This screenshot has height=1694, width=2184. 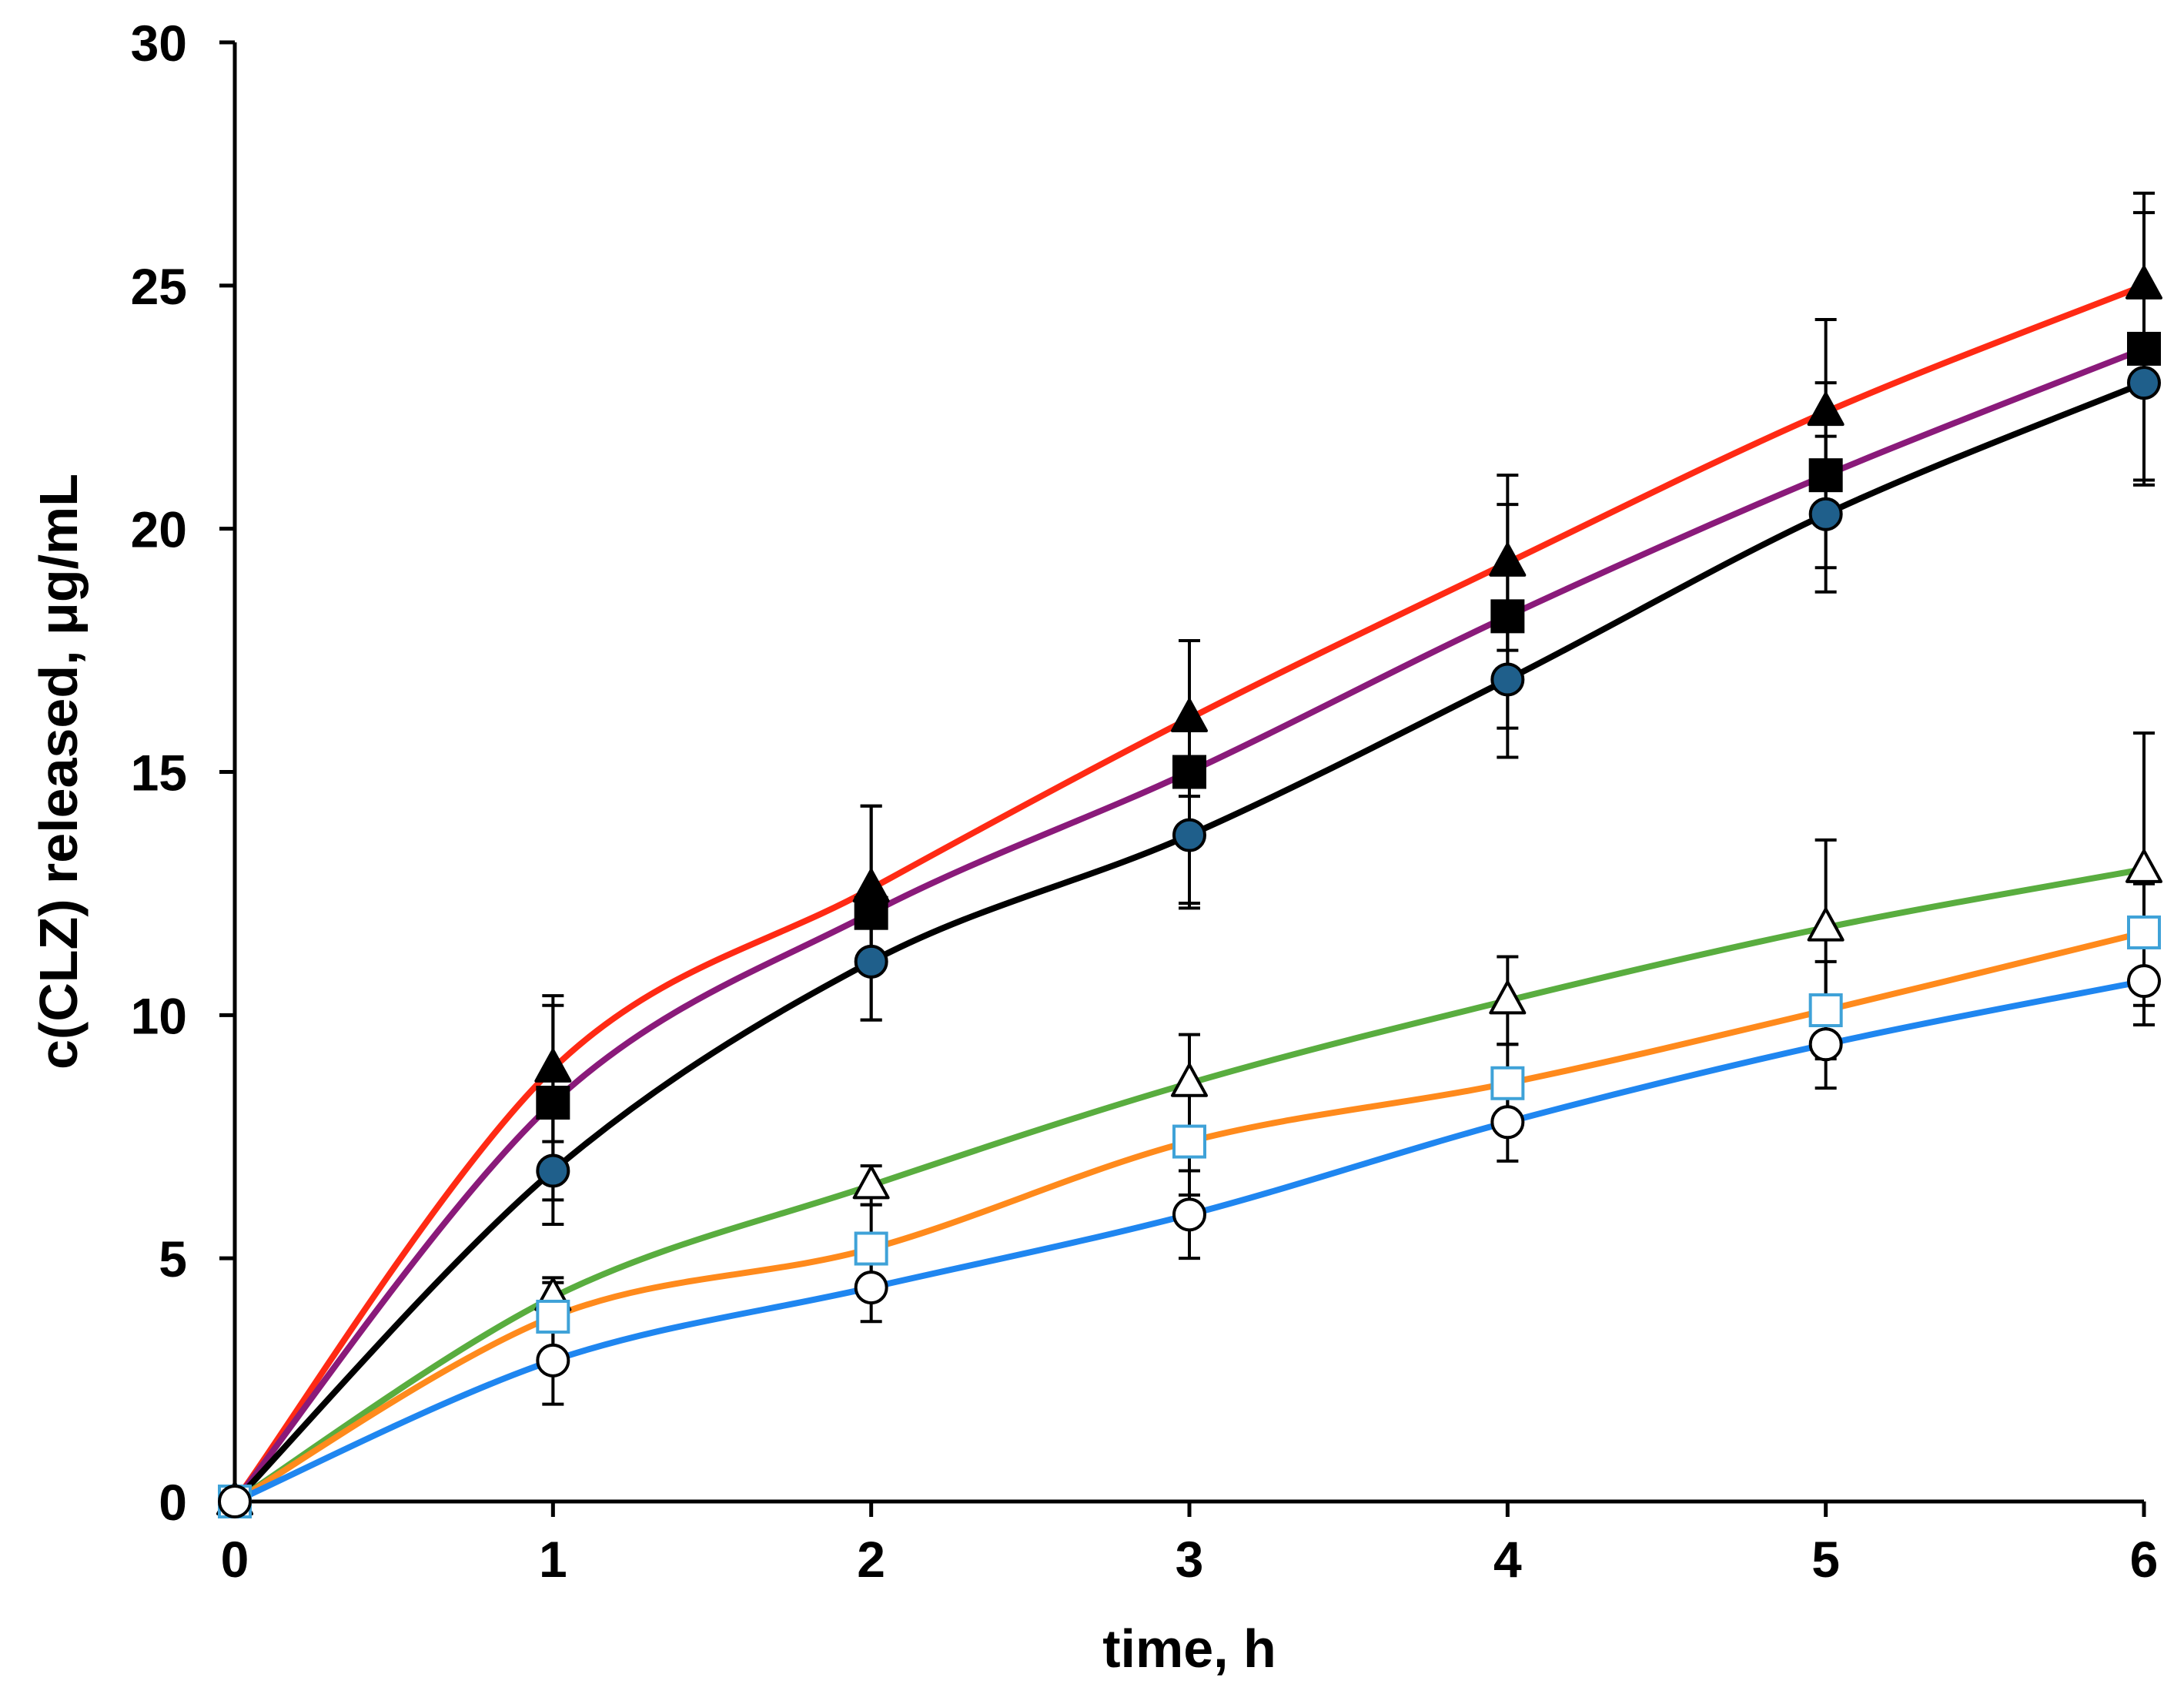 I want to click on y-tick-label: 15, so click(x=159, y=773).